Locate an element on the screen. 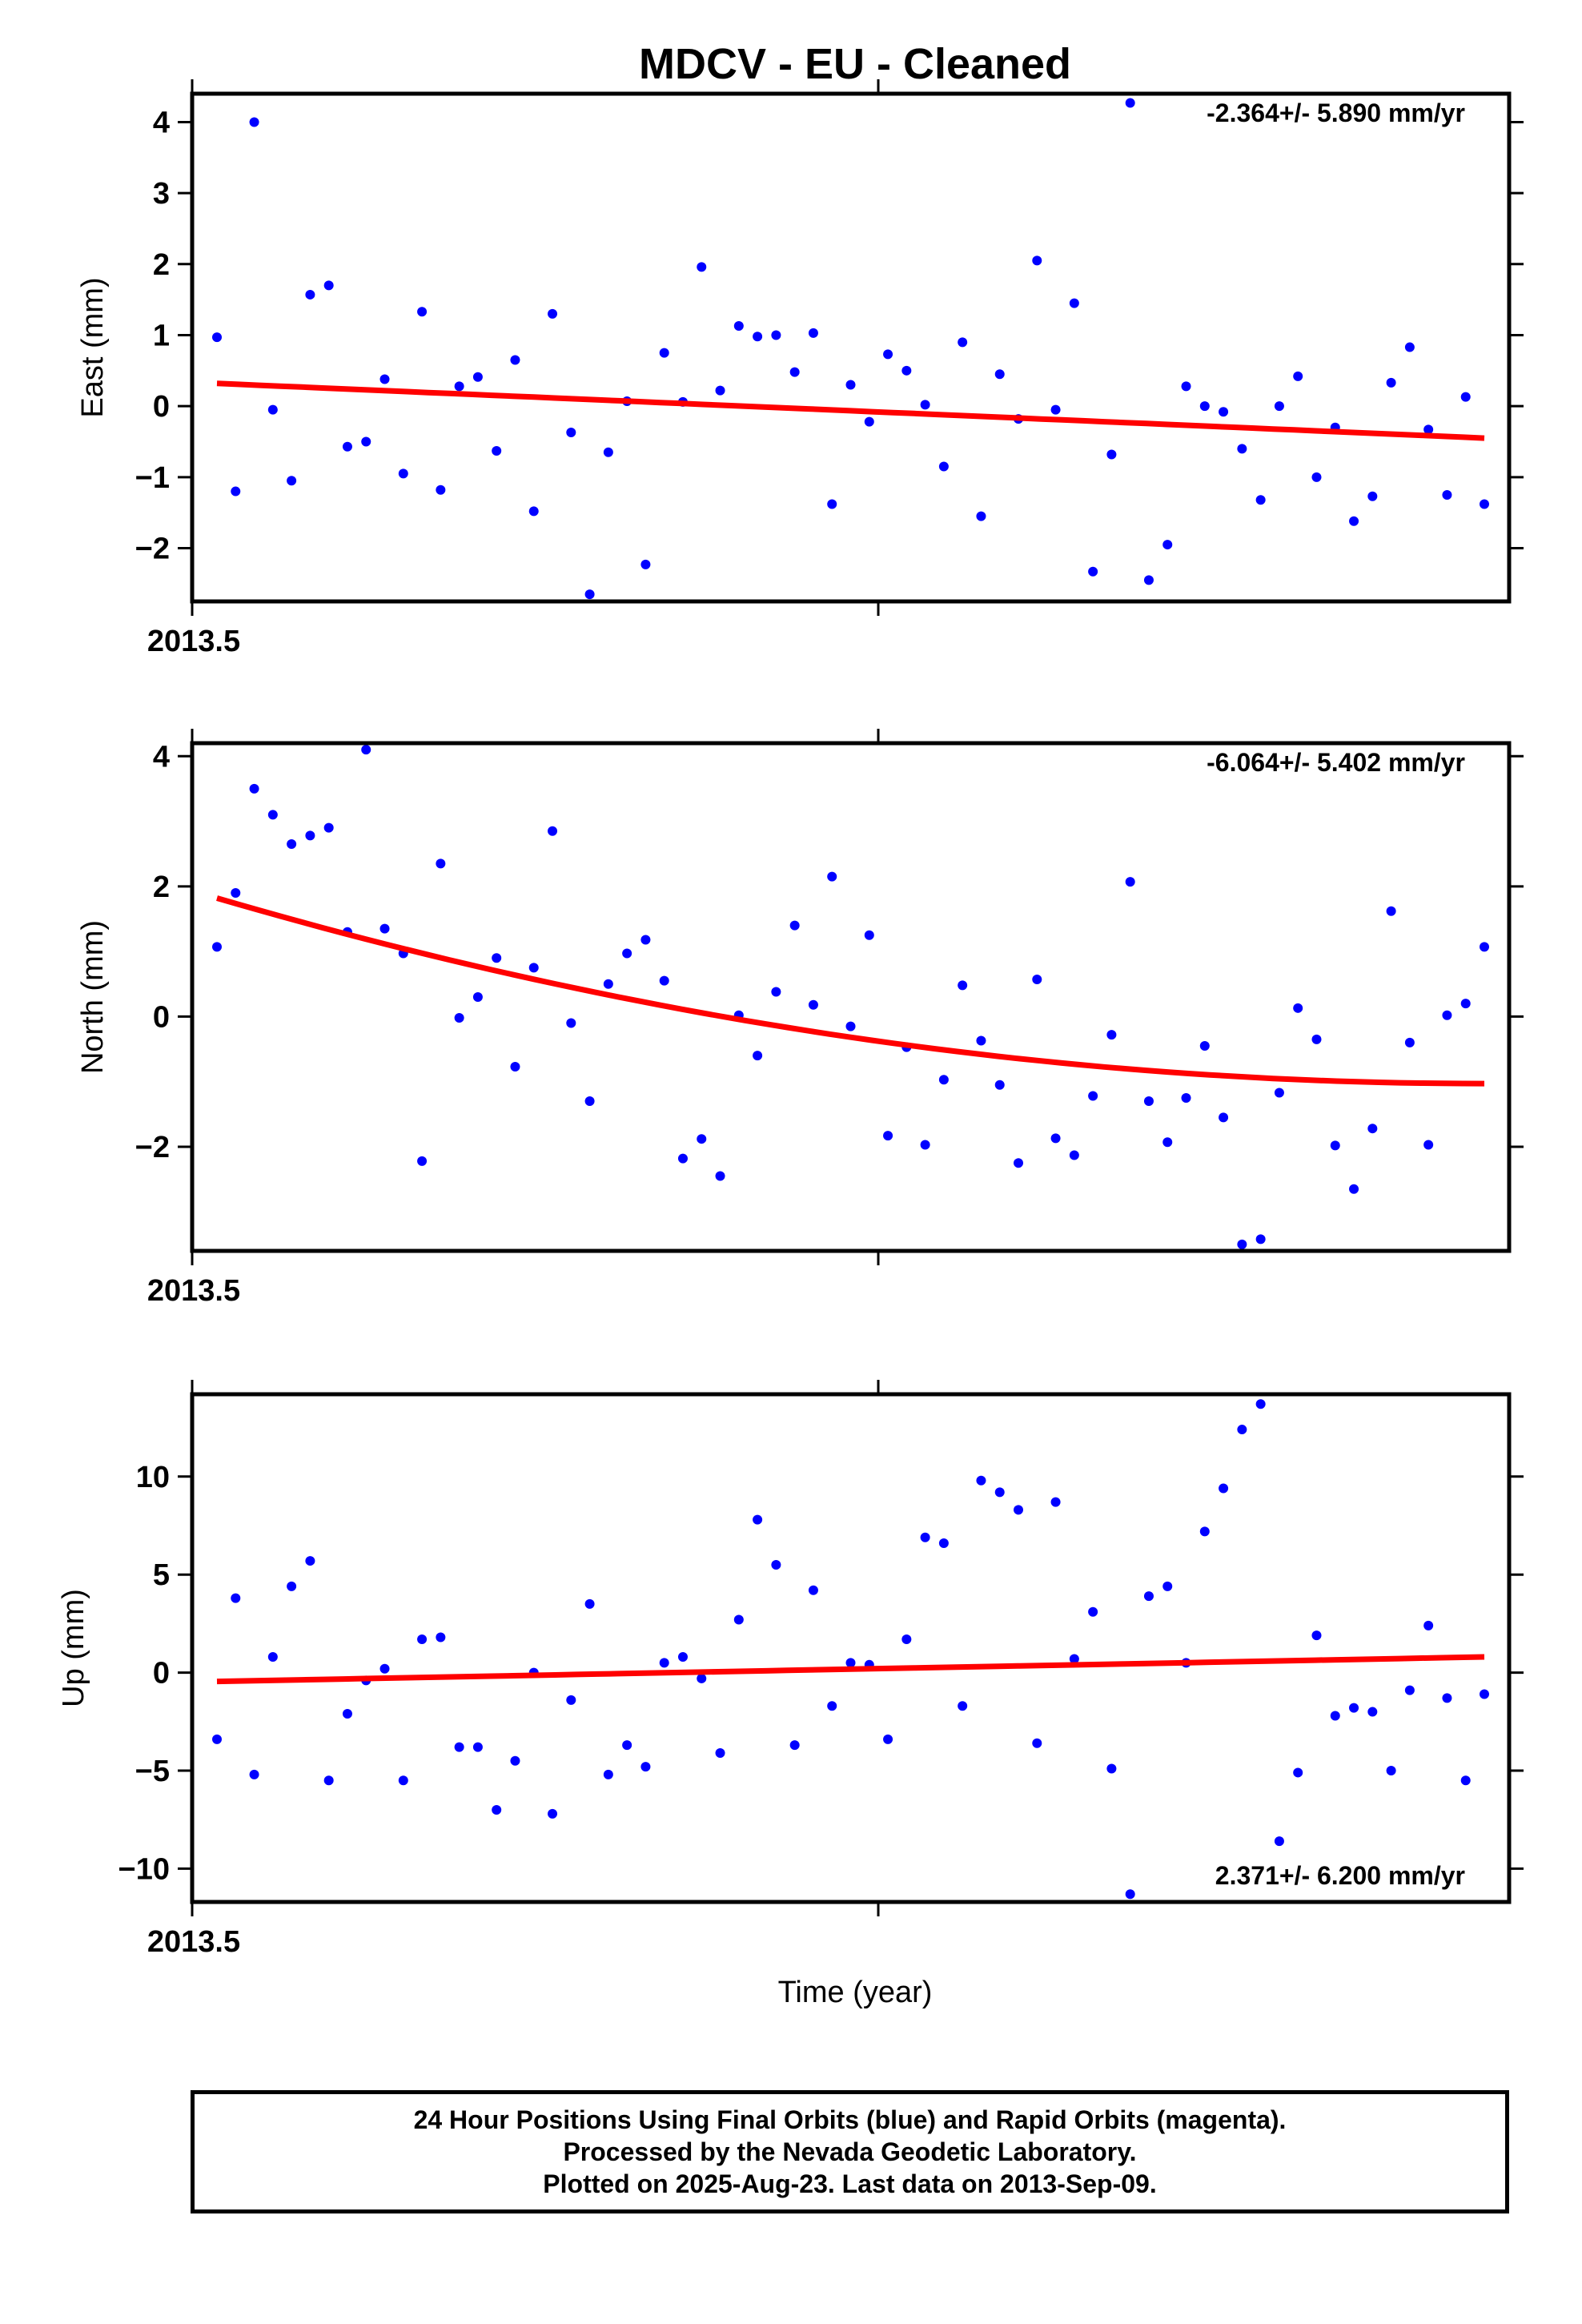  up-y-tick-label: 10 is located at coordinates (153, 1477).